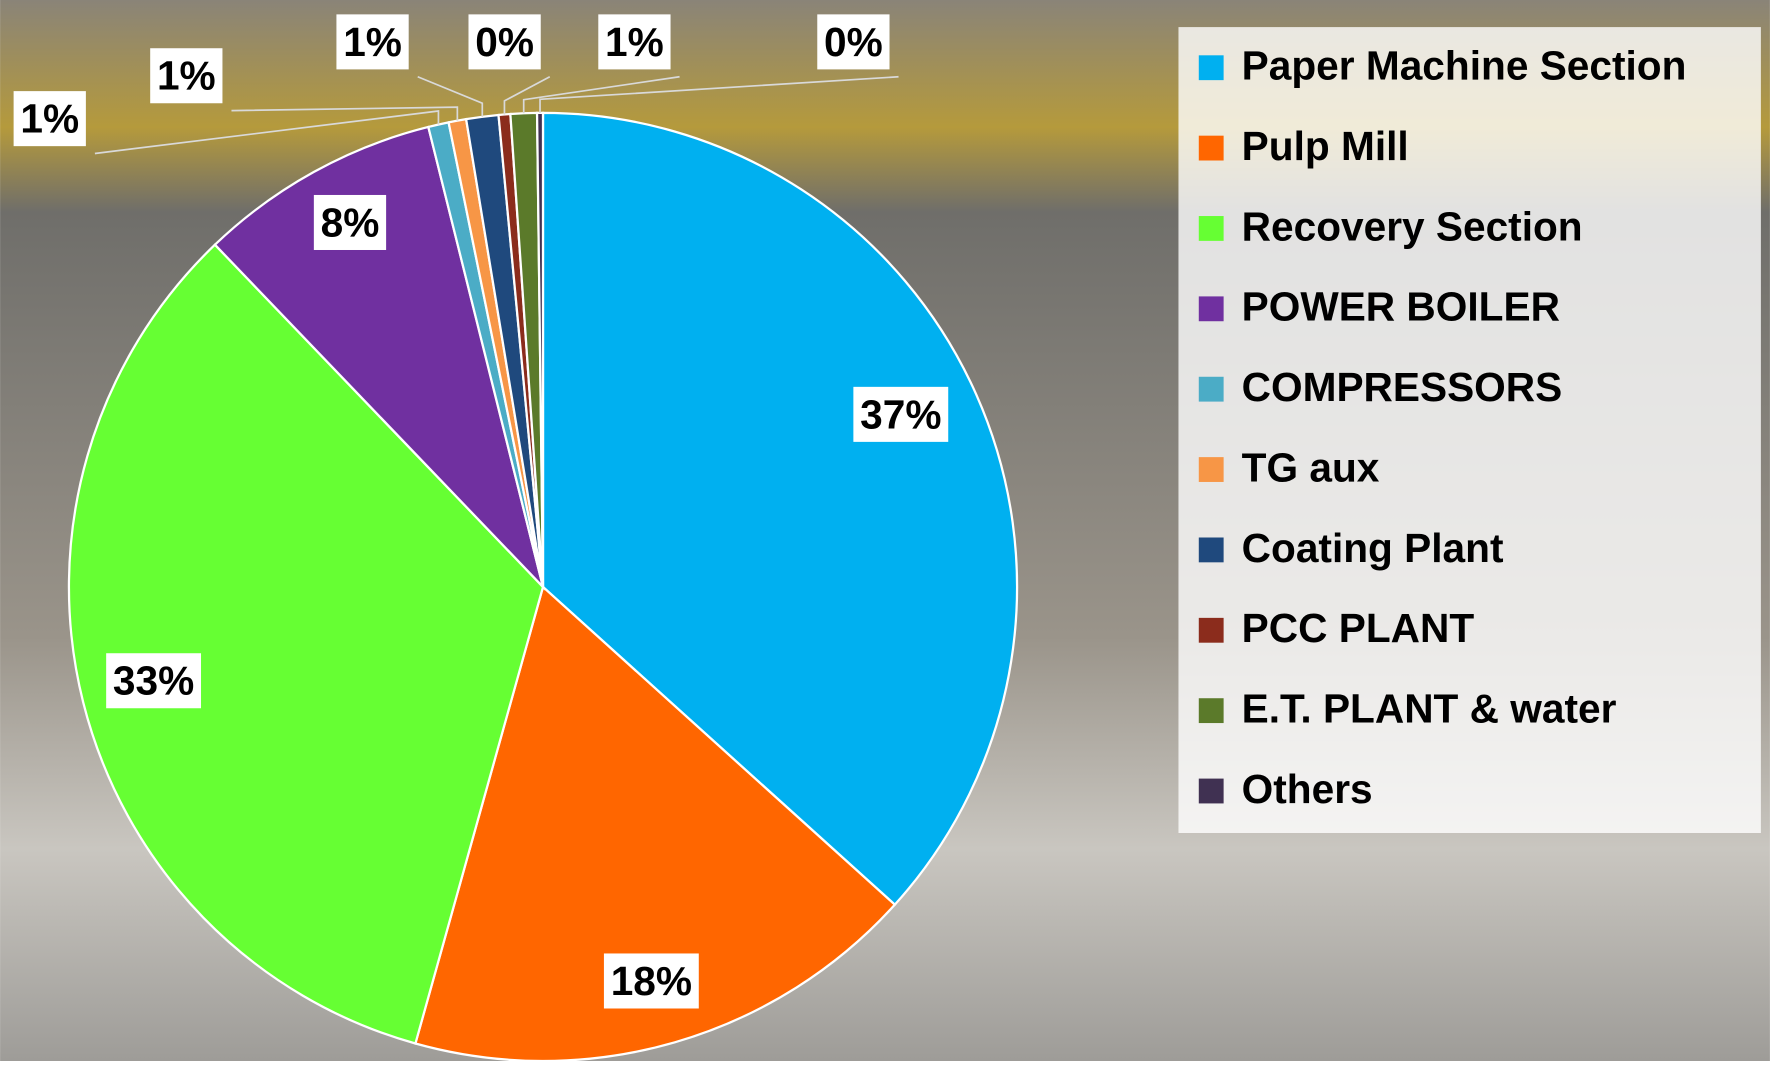 This screenshot has width=1770, height=1066. I want to click on legend-label: Recovery Section, so click(1412, 226).